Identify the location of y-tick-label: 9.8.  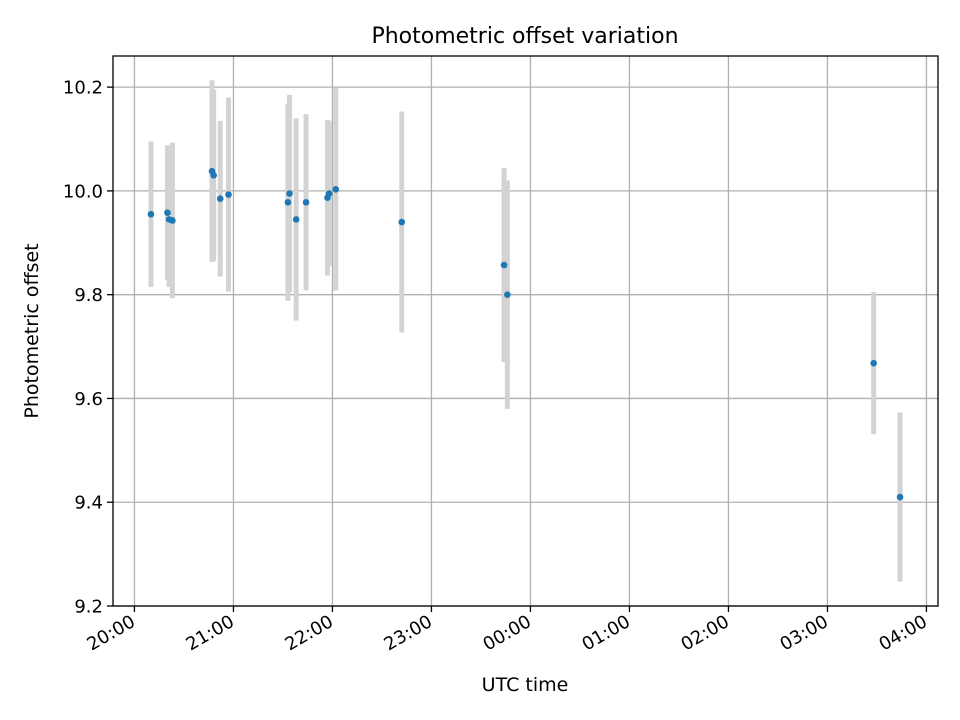
(88, 295).